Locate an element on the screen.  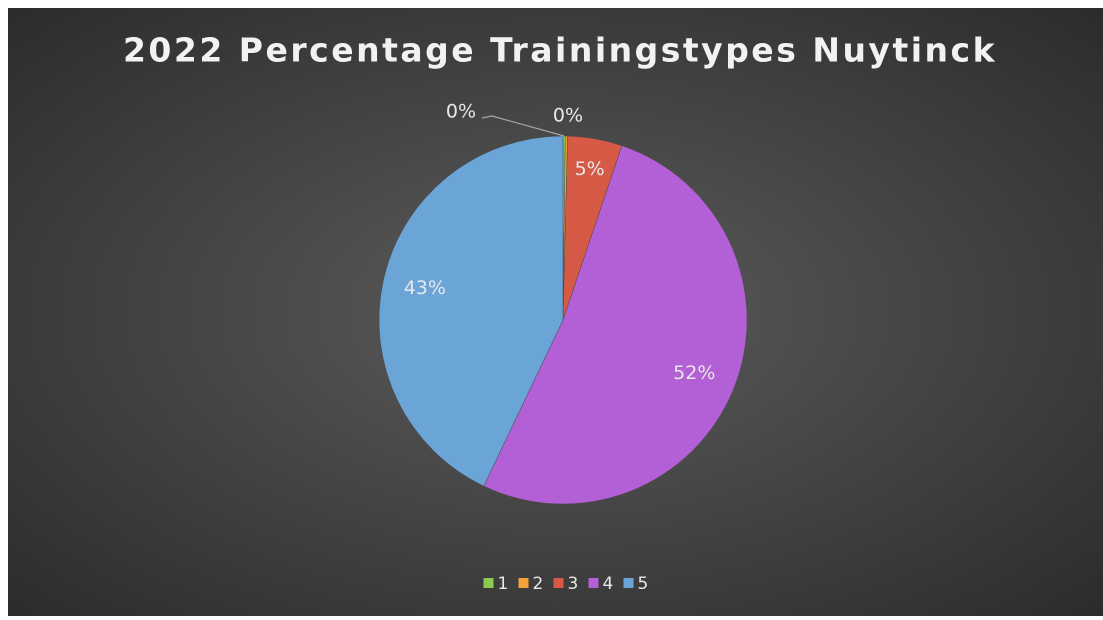
legend-label: 3 is located at coordinates (573, 584).